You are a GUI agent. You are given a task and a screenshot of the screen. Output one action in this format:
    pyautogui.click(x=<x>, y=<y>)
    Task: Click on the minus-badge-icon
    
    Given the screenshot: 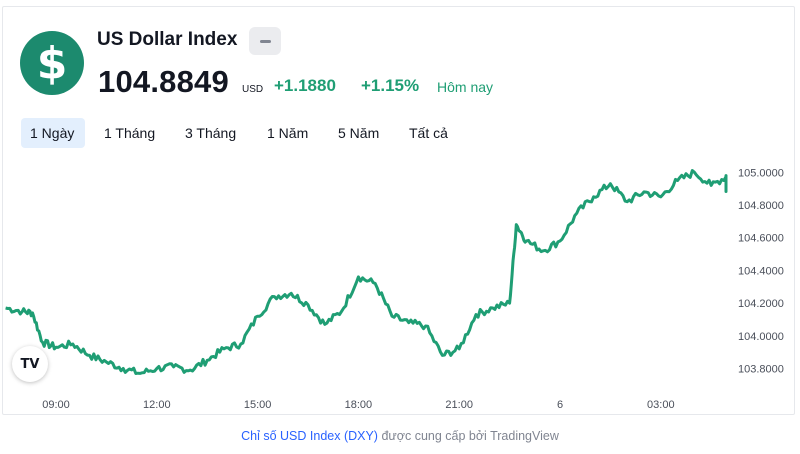 What is the action you would take?
    pyautogui.click(x=265, y=41)
    